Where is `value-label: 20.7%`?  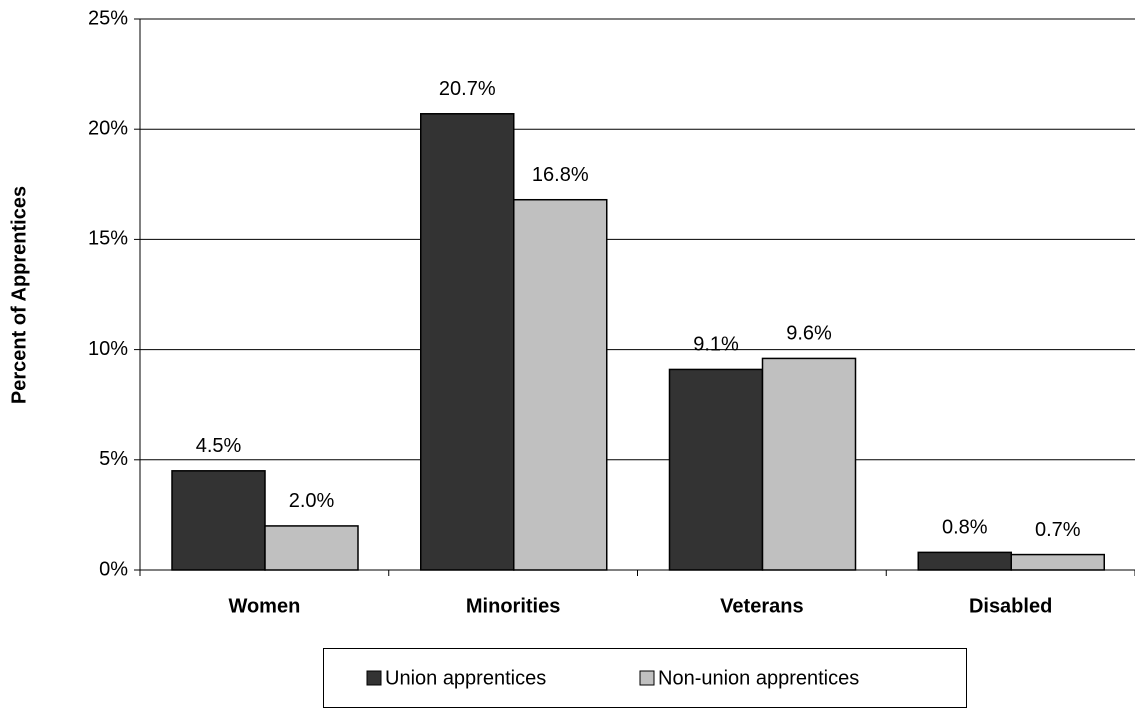 value-label: 20.7% is located at coordinates (467, 89).